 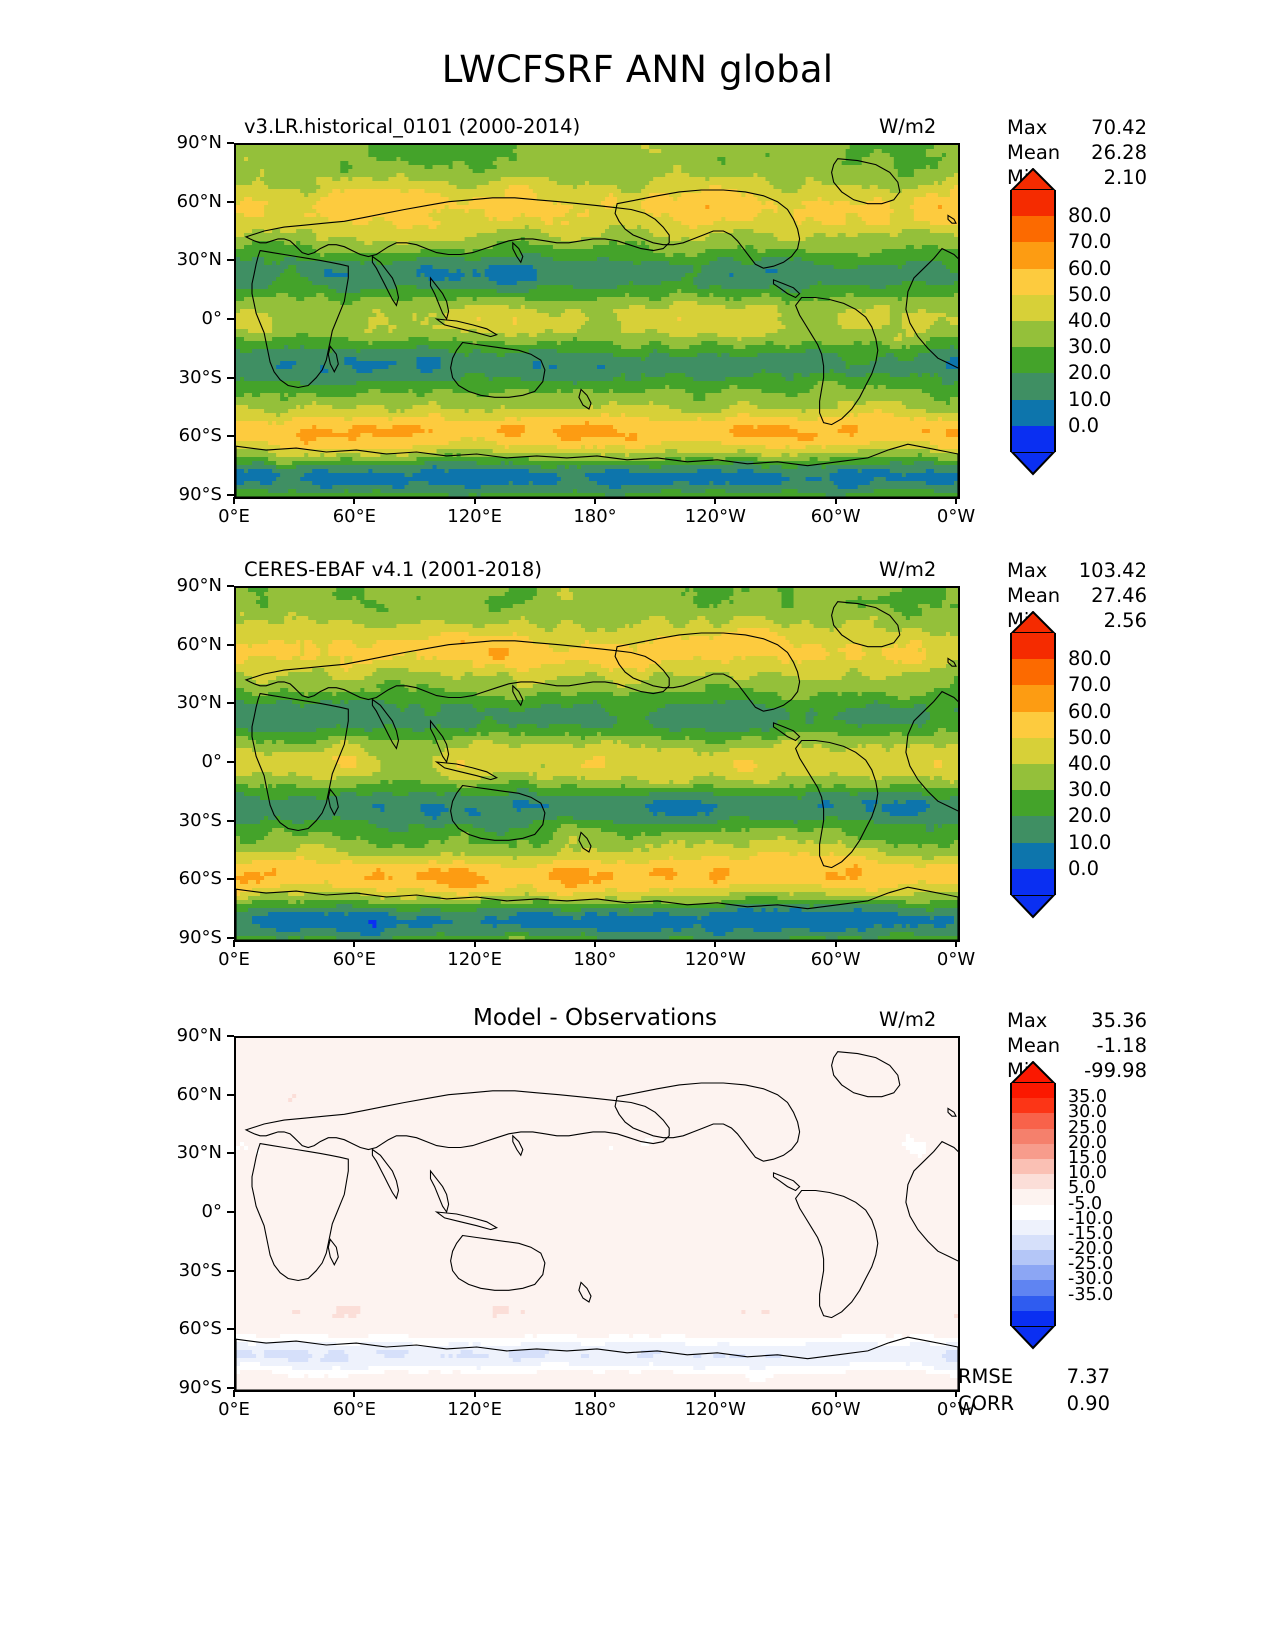 What do you see at coordinates (1091, 1279) in the screenshot?
I see `colorbar-tick-label: -30.0` at bounding box center [1091, 1279].